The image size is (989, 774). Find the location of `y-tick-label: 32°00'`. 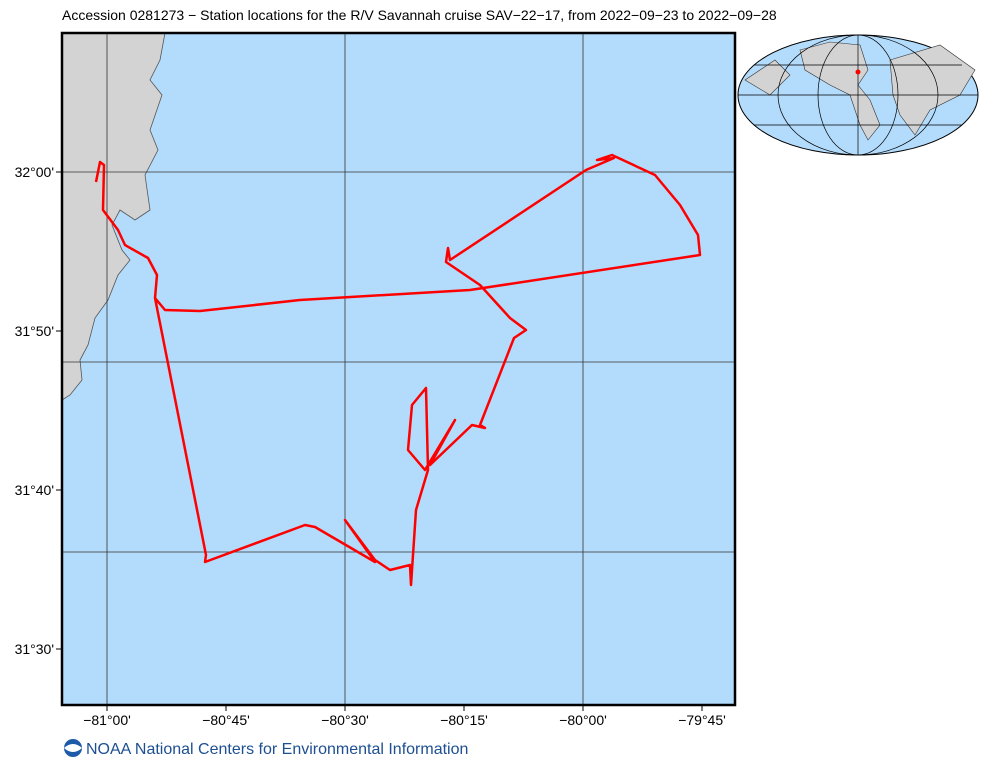

y-tick-label: 32°00' is located at coordinates (34, 172).